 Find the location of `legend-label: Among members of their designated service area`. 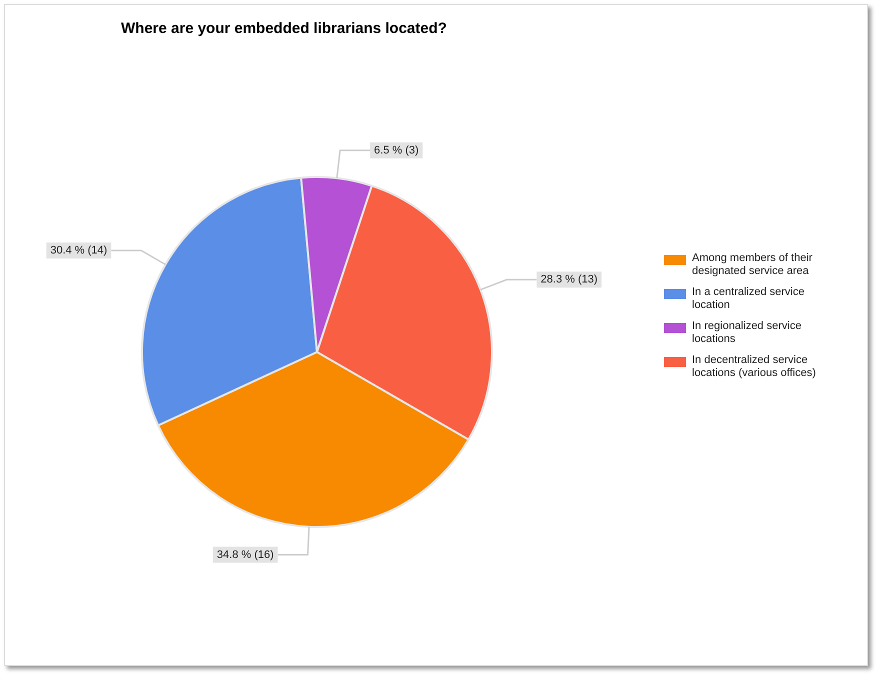

legend-label: Among members of their designated service area is located at coordinates (753, 265).